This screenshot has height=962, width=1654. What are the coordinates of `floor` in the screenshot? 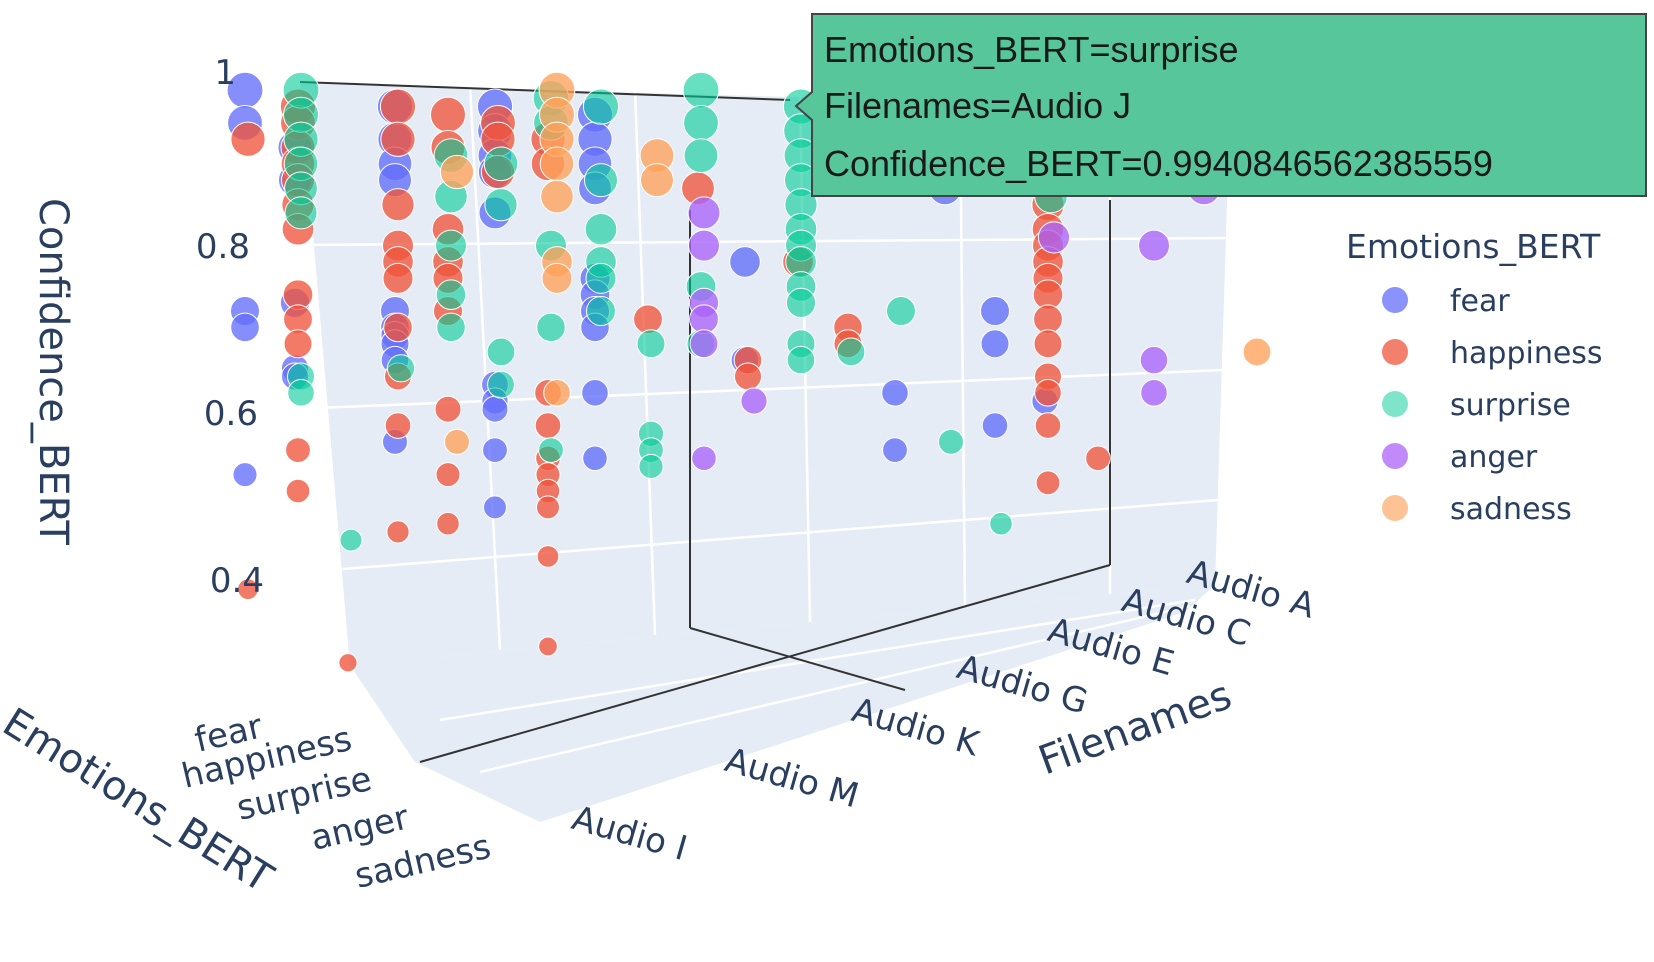 It's located at (782, 703).